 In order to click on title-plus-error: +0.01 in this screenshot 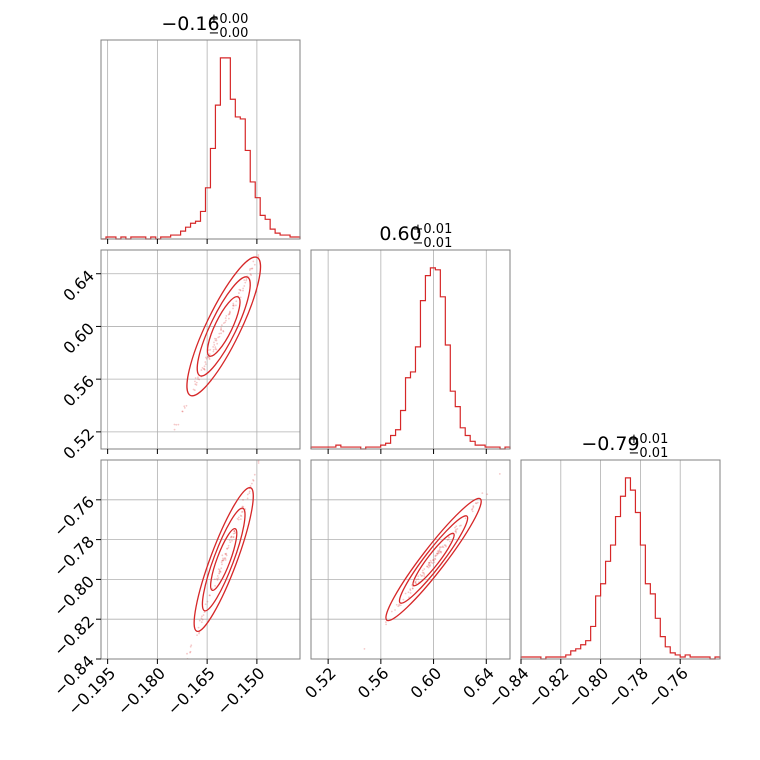, I will do `click(433, 229)`.